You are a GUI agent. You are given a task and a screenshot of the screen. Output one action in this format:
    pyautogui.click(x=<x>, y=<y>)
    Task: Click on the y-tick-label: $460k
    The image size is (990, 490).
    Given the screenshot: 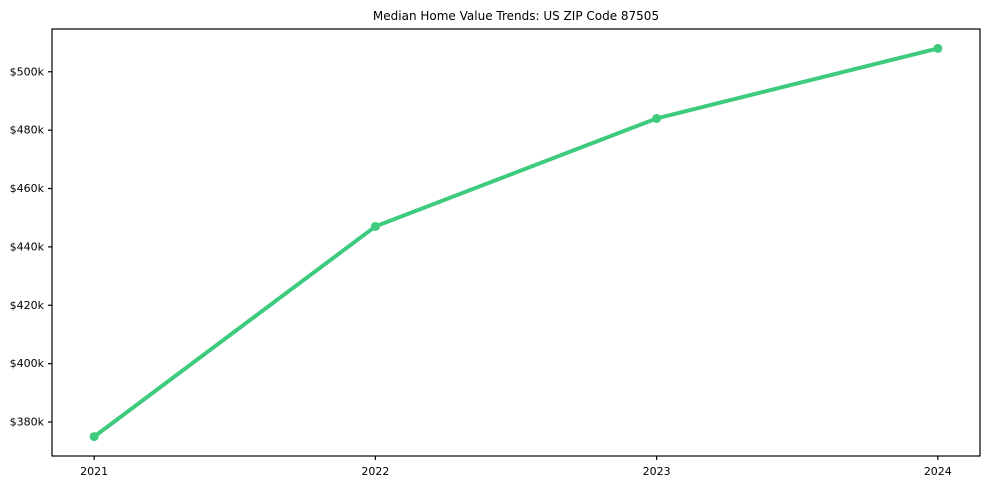 What is the action you would take?
    pyautogui.click(x=27, y=188)
    